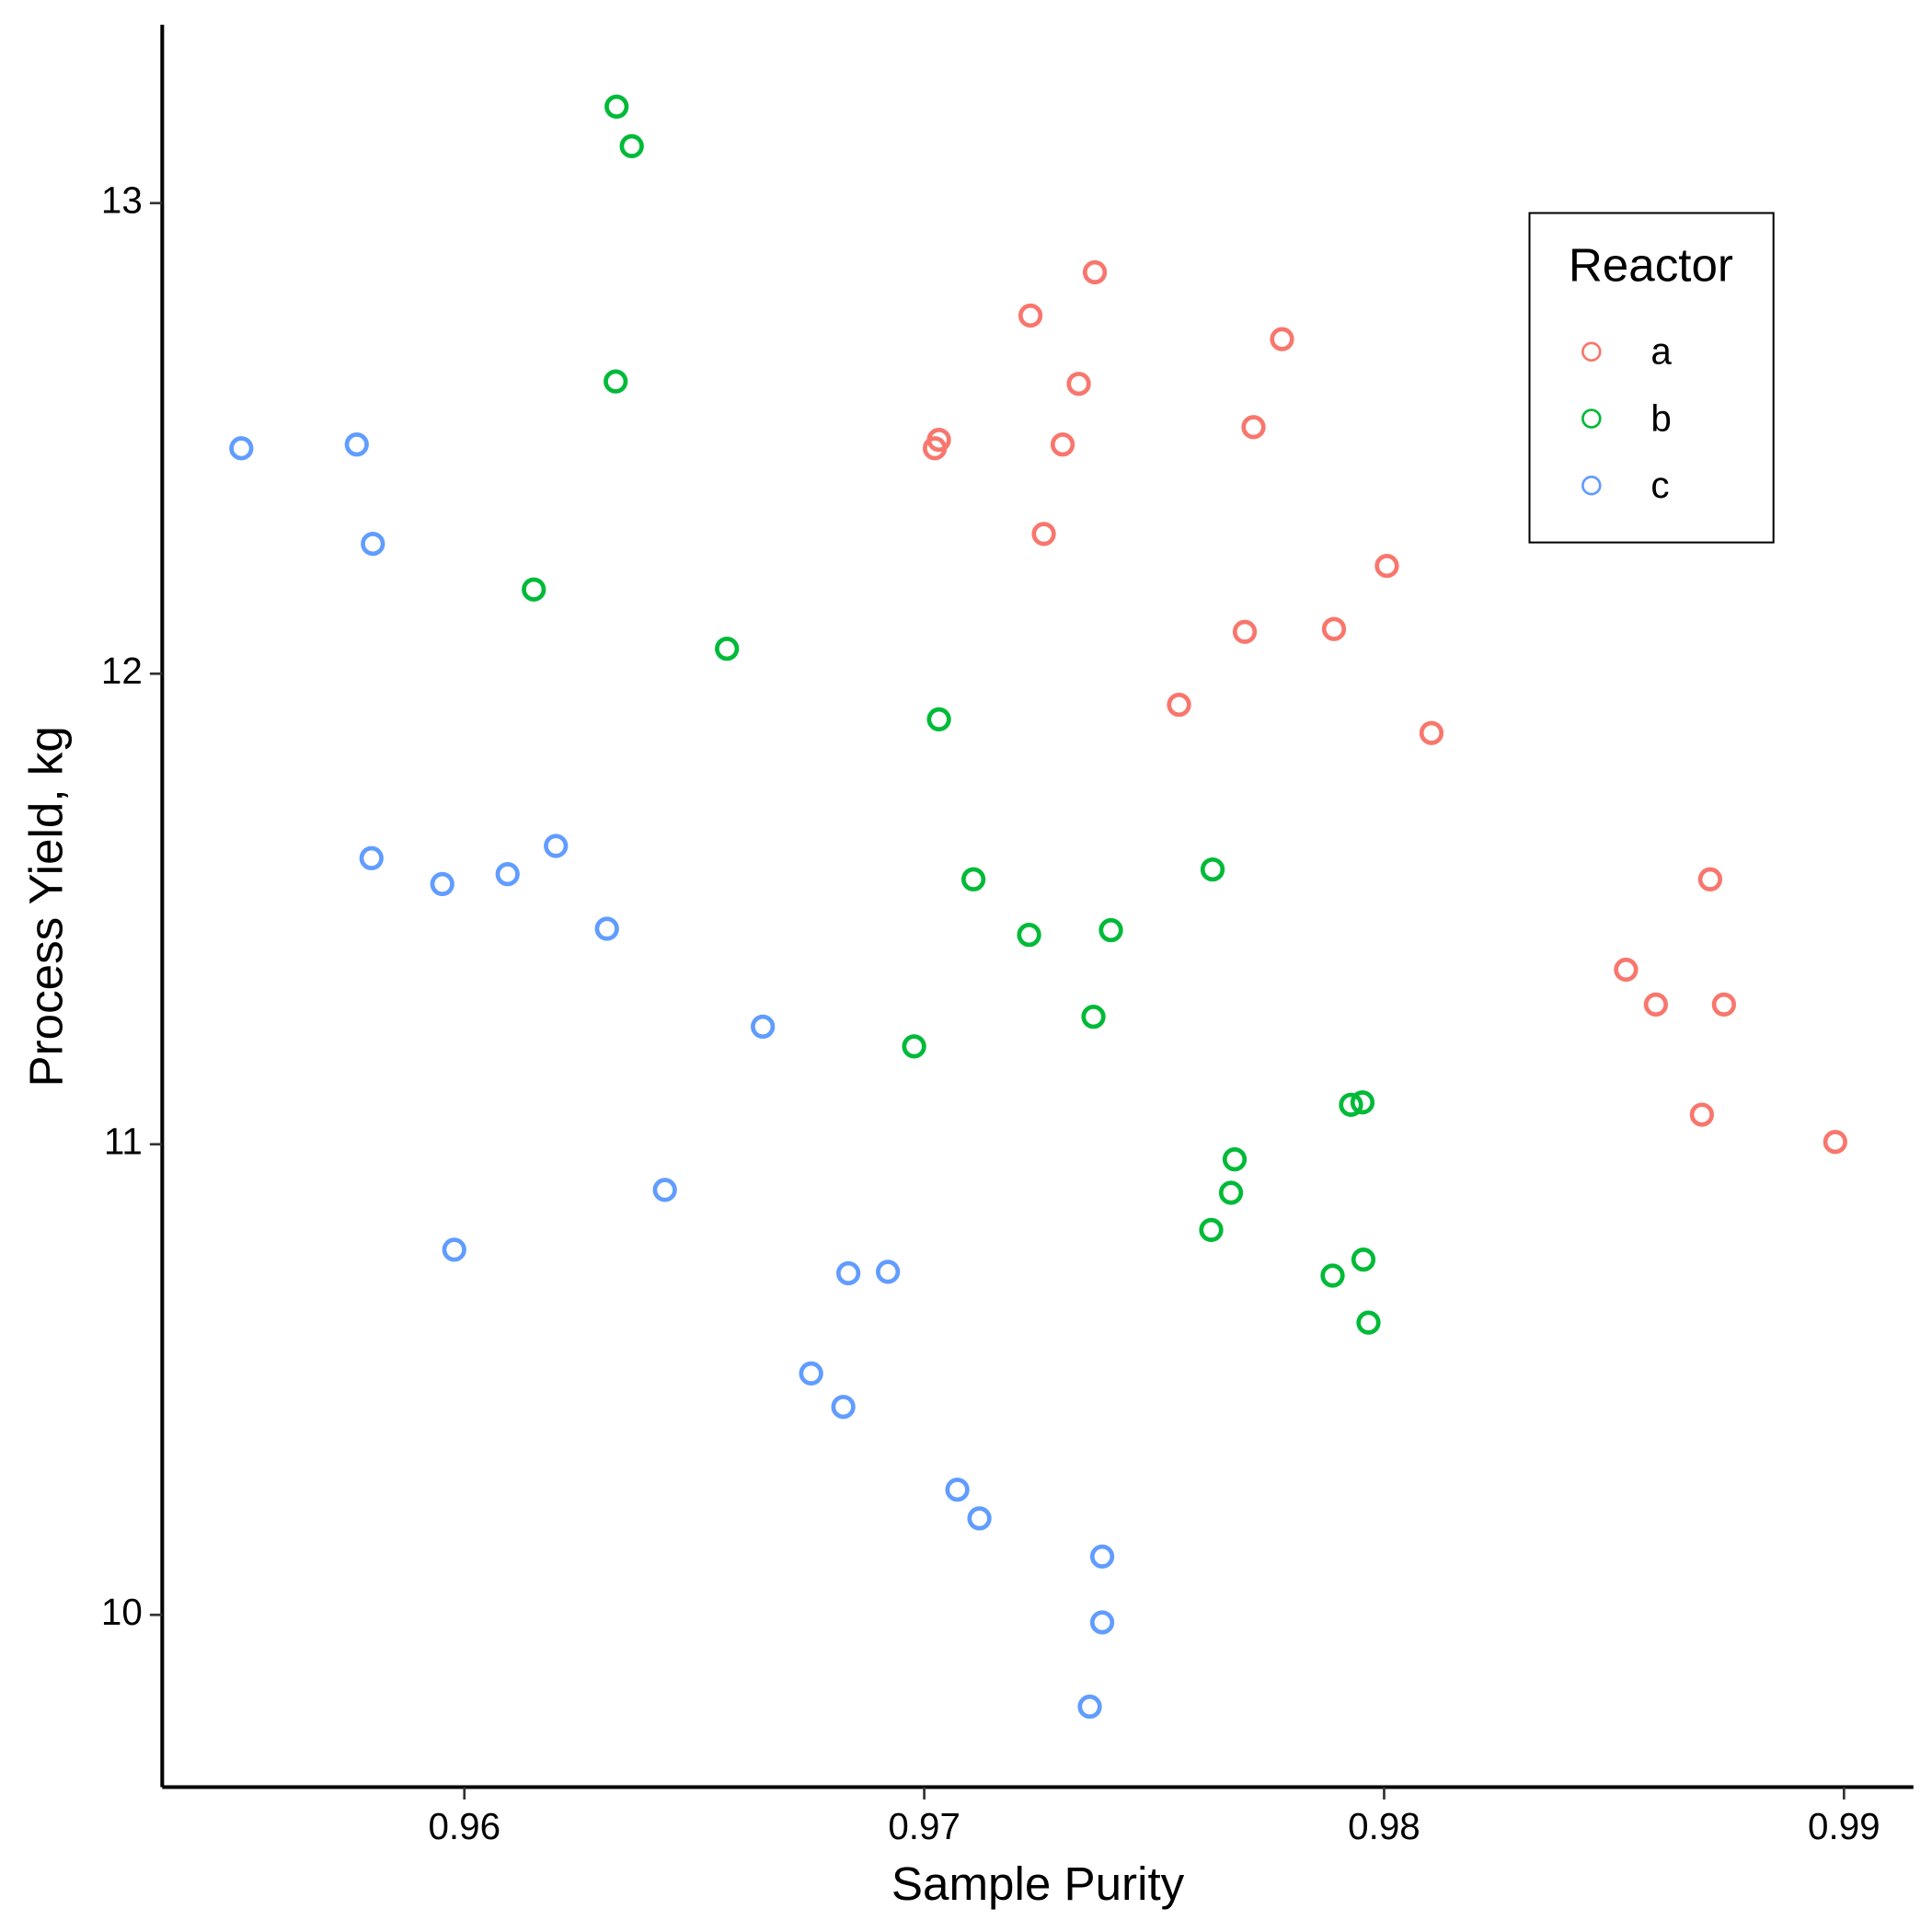 The width and height of the screenshot is (1932, 1932). Describe the element at coordinates (123, 1141) in the screenshot. I see `y-tick-label: 11` at that location.